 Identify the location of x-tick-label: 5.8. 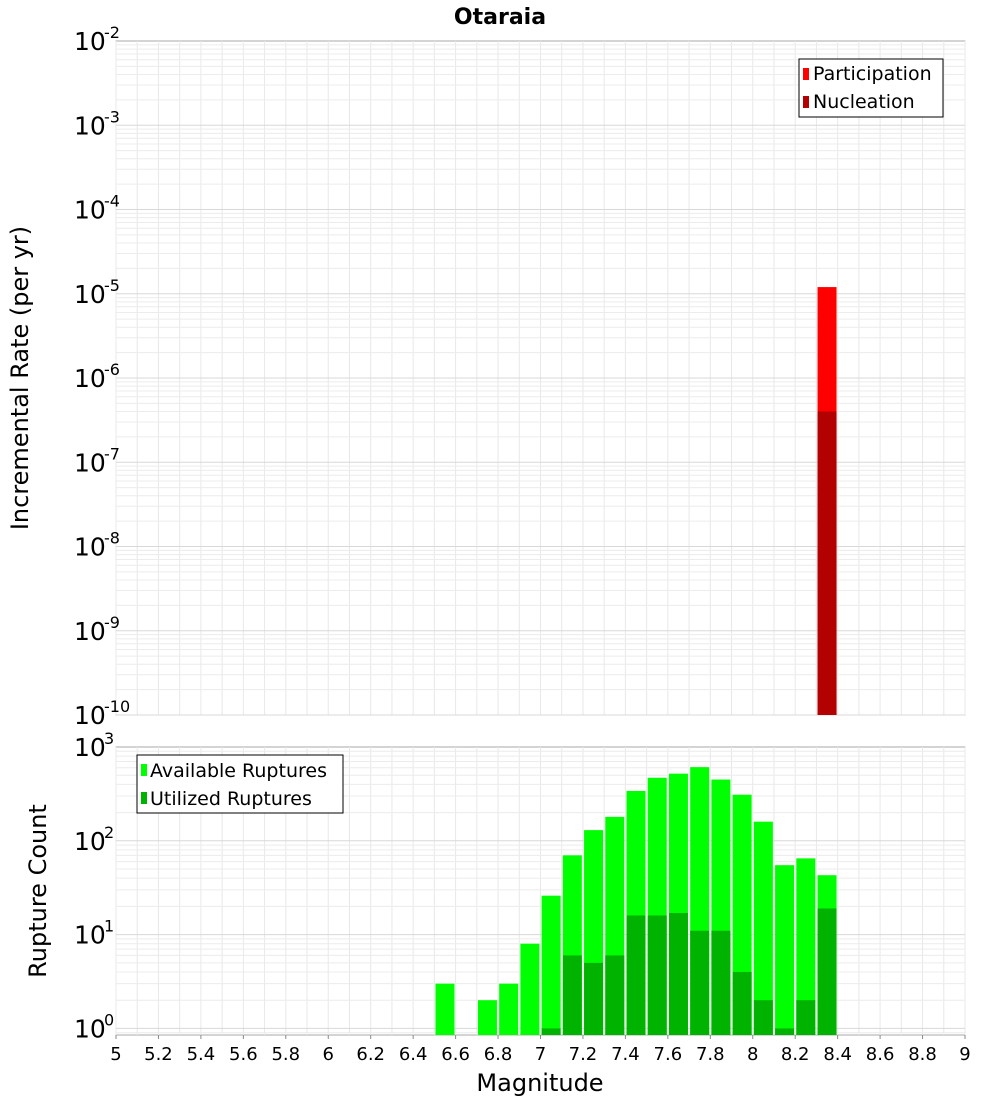
(285, 1054).